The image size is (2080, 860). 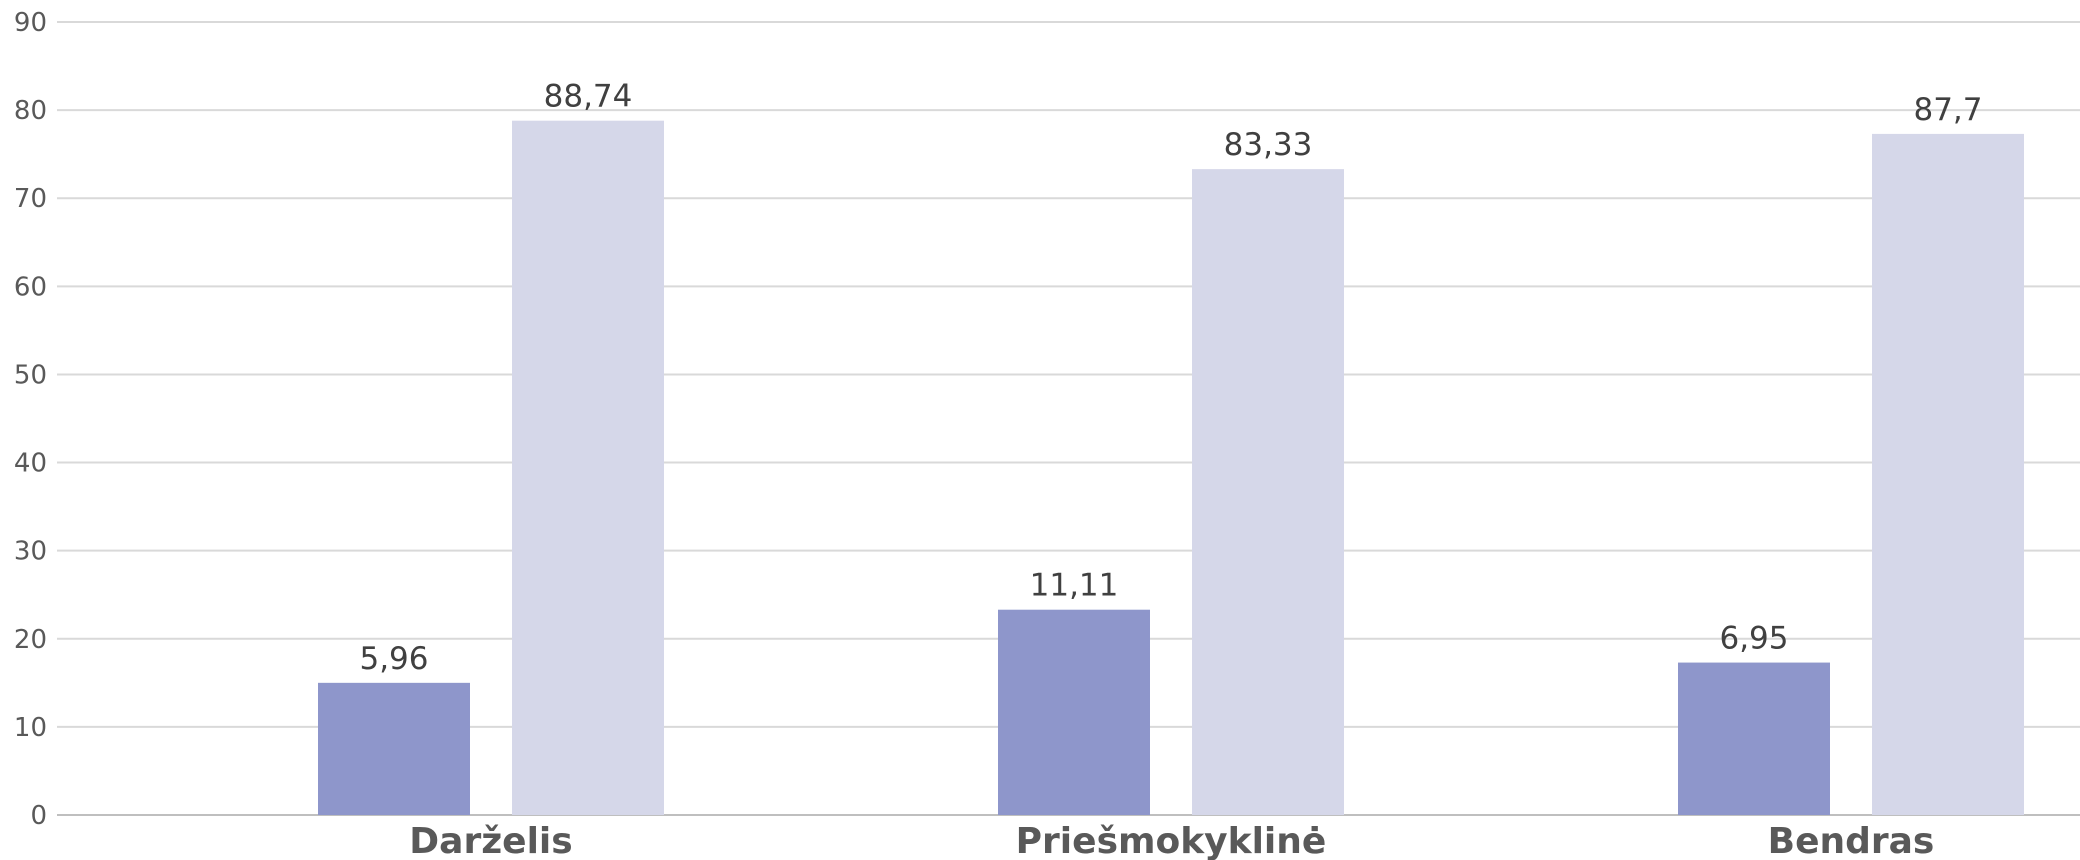 I want to click on y-tick-label: 50, so click(x=30, y=375).